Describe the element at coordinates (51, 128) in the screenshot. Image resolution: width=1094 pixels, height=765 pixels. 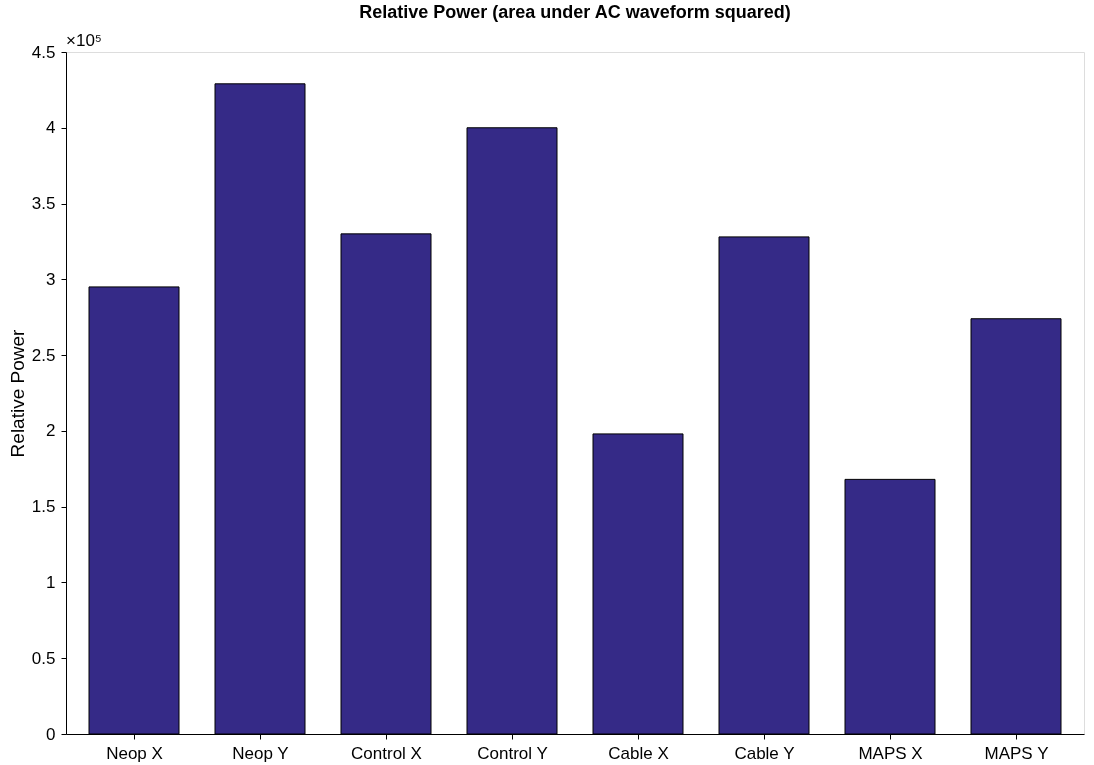
I see `y-tick-label: 4` at that location.